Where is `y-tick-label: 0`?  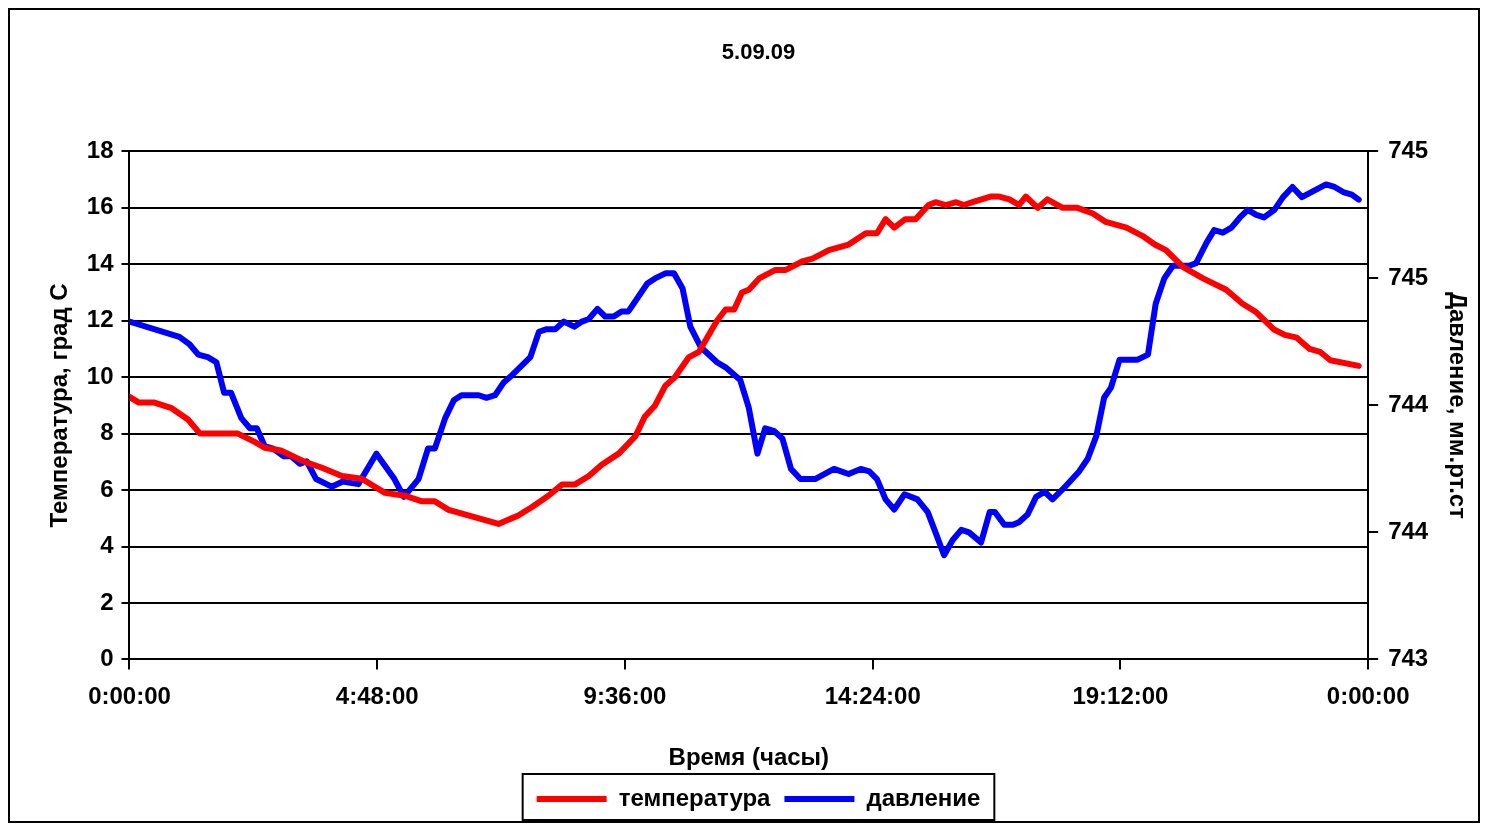
y-tick-label: 0 is located at coordinates (107, 658).